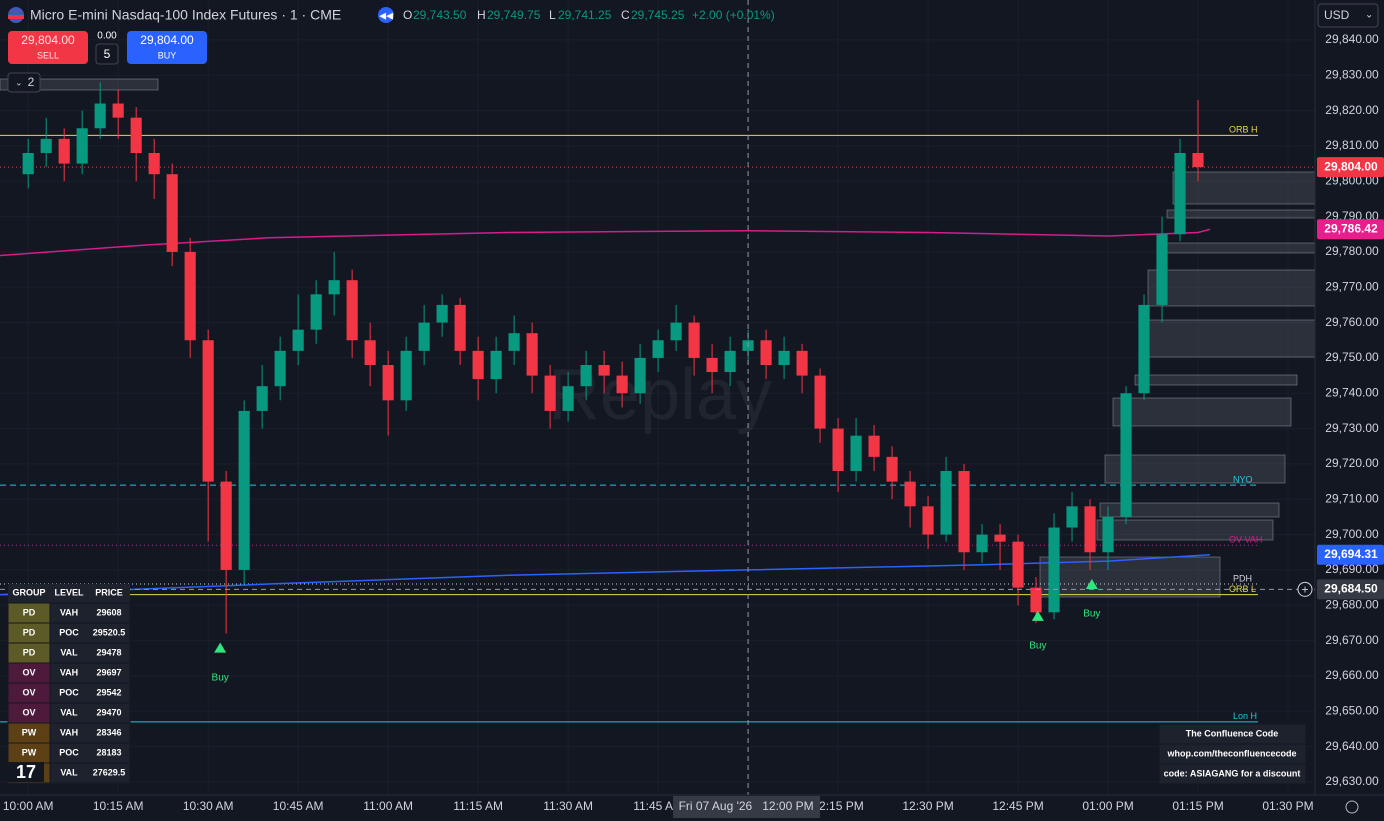 This screenshot has height=821, width=1384. What do you see at coordinates (29, 752) in the screenshot?
I see `table-cell: PW` at bounding box center [29, 752].